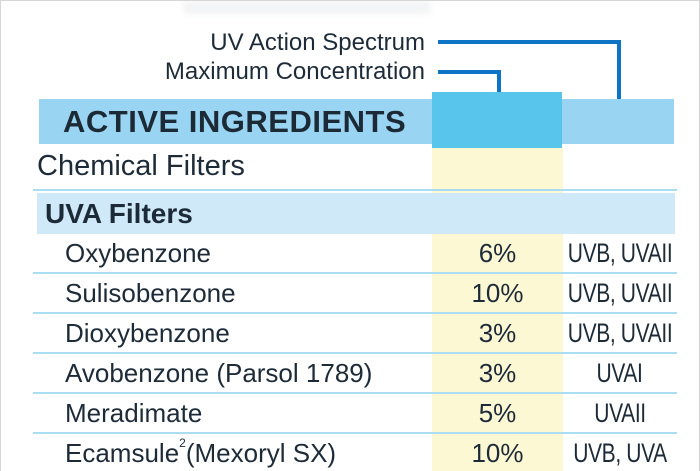 The image size is (700, 471). I want to click on uv-spectrum-callout-line-horizontal, so click(529, 42).